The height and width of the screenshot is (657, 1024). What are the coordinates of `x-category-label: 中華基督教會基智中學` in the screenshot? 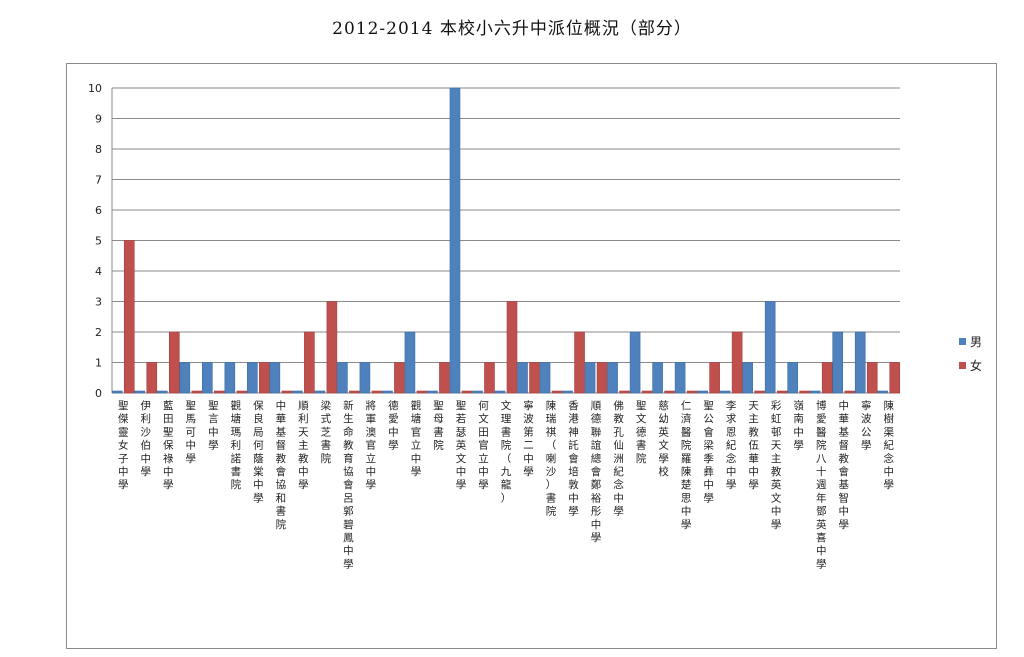 It's located at (843, 465).